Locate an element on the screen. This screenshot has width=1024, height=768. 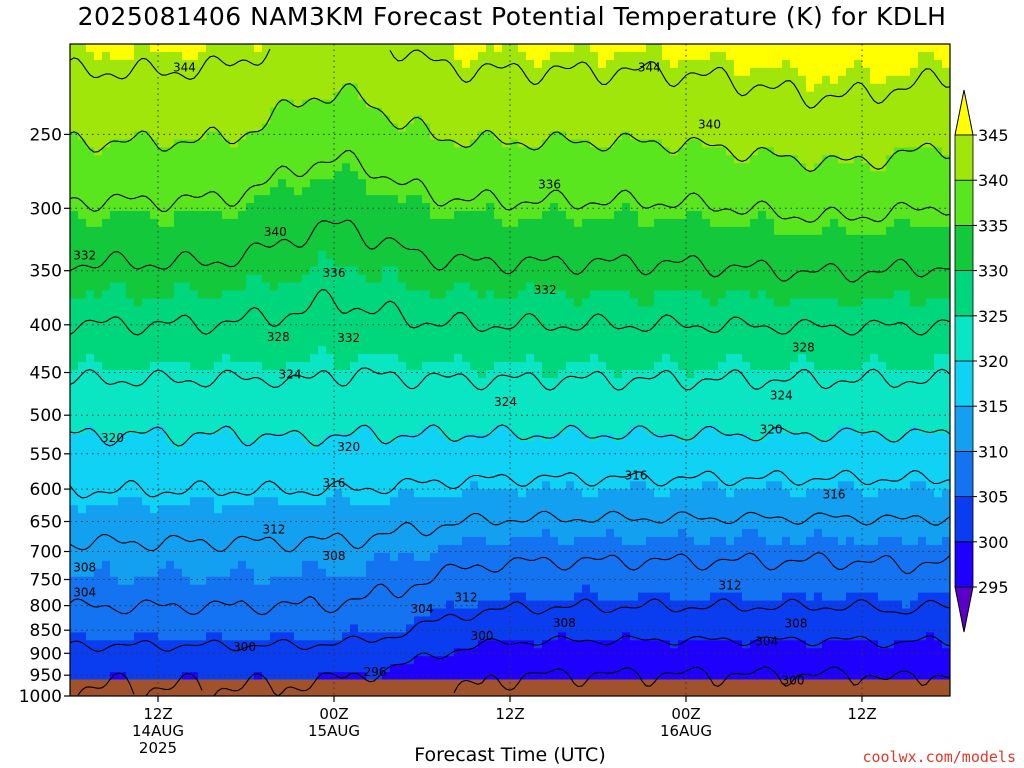
x-tick-label: 14AUG is located at coordinates (158, 731).